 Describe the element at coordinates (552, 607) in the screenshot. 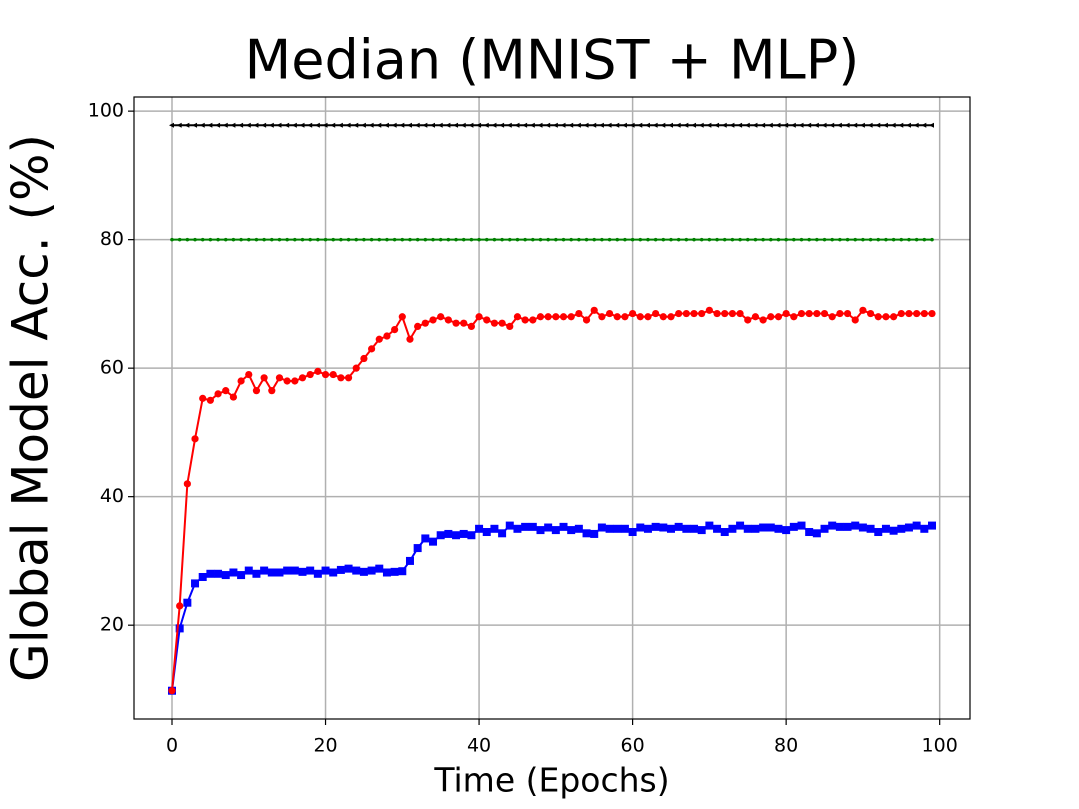

I see `series-line` at that location.